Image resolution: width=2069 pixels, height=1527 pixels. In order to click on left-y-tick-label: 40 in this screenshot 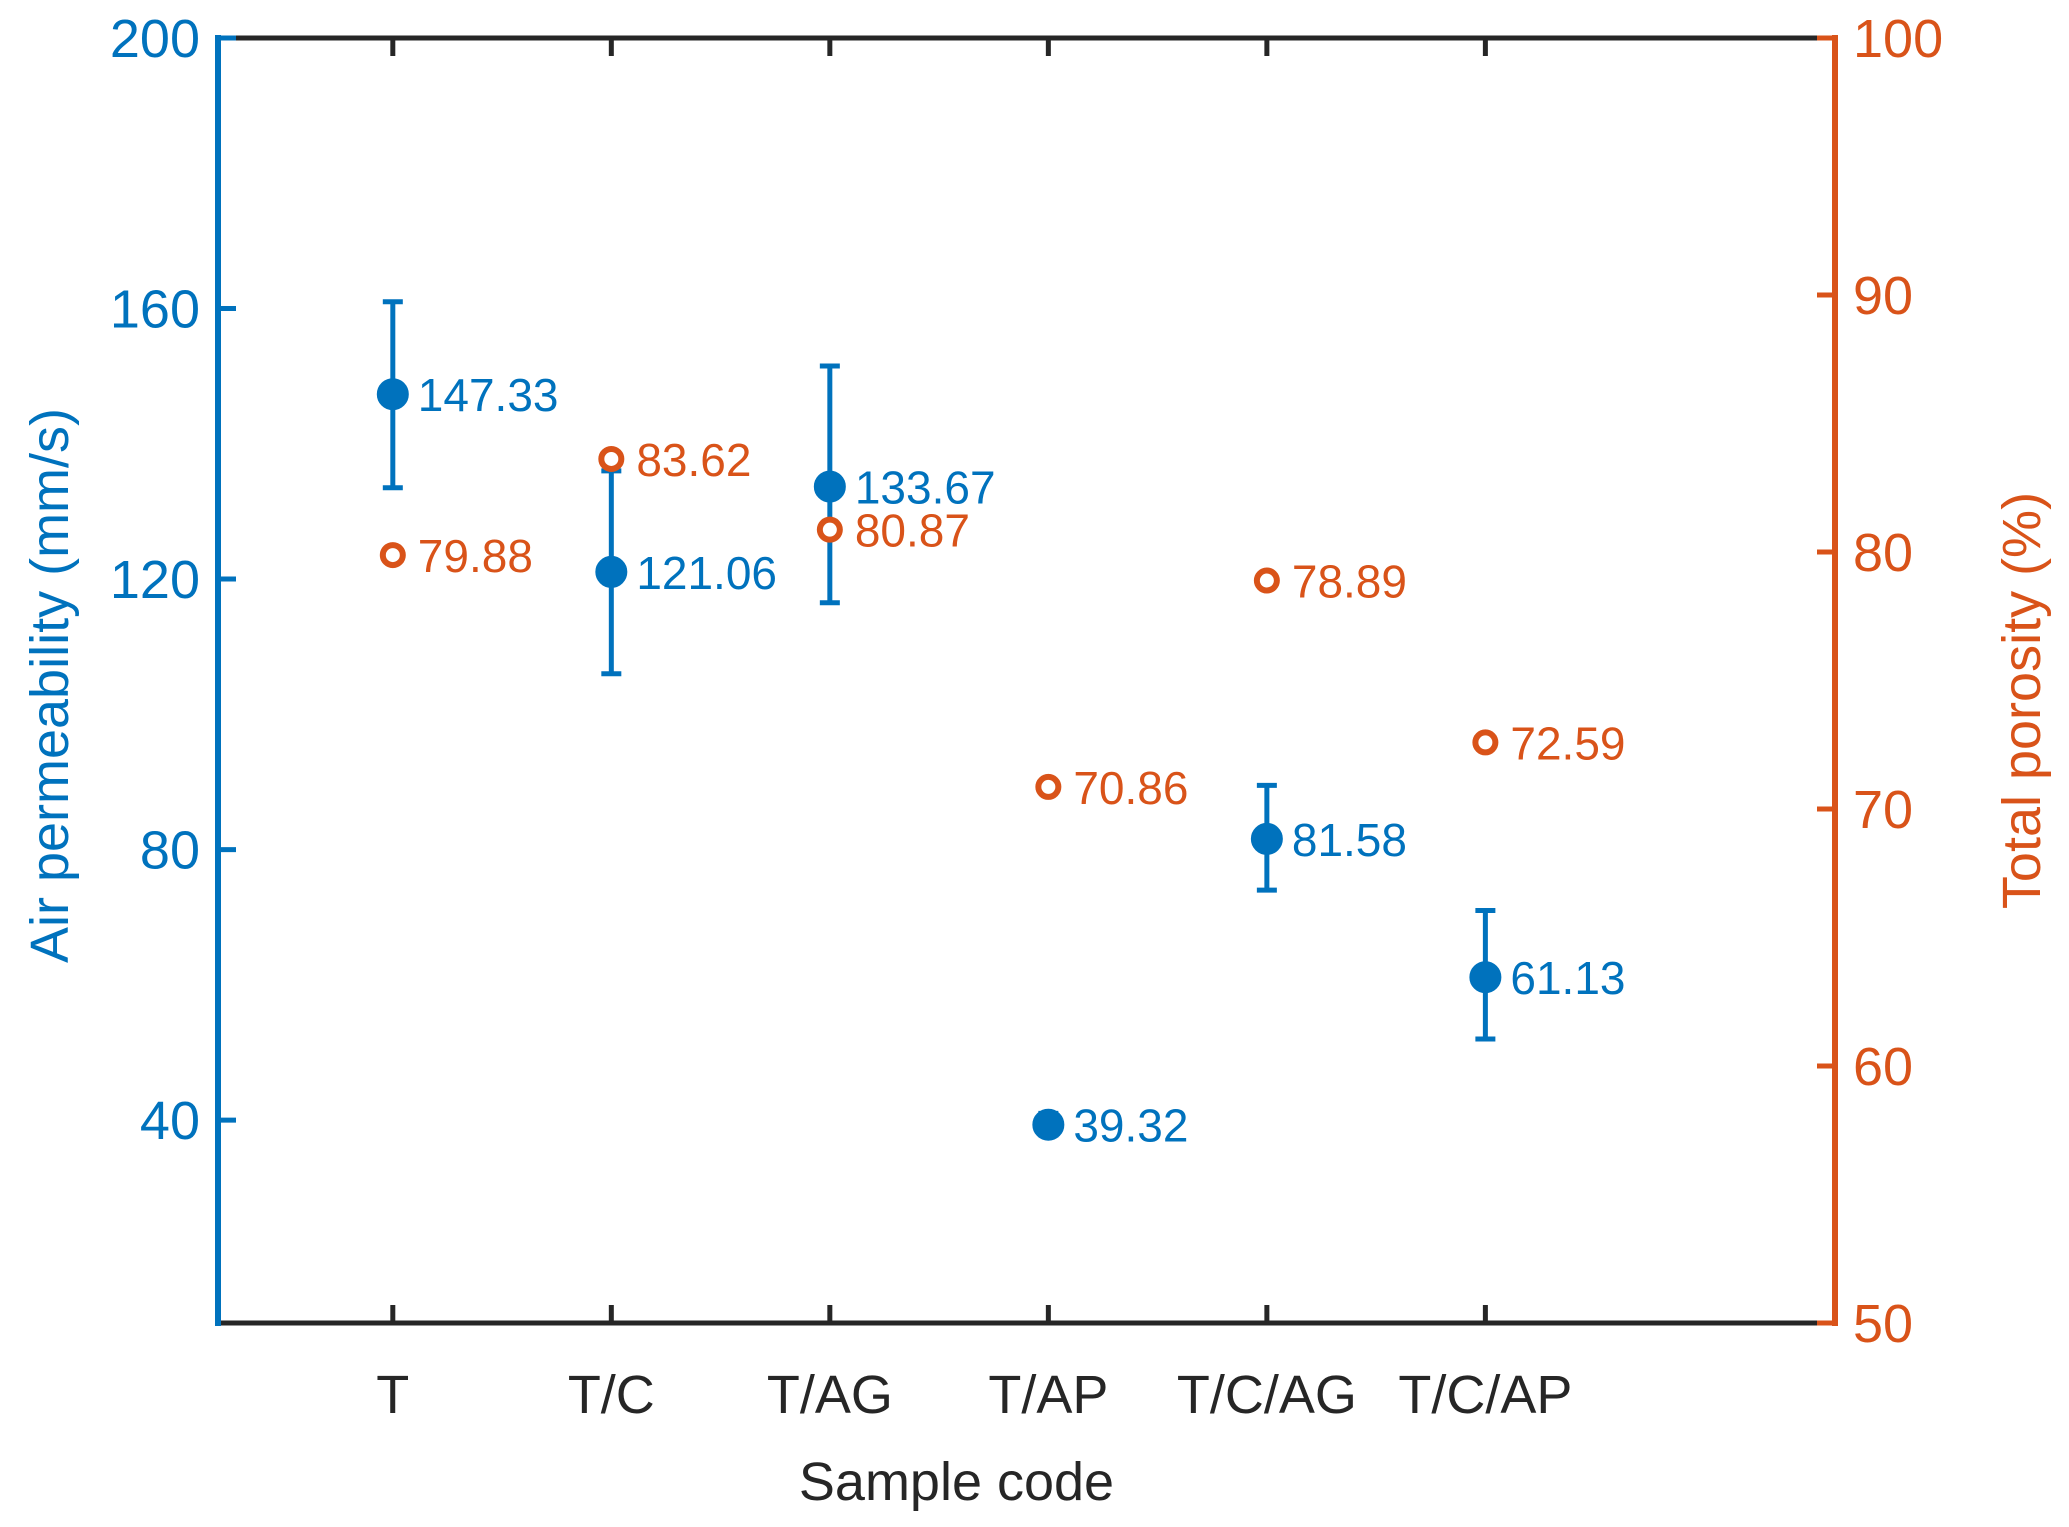, I will do `click(170, 1121)`.